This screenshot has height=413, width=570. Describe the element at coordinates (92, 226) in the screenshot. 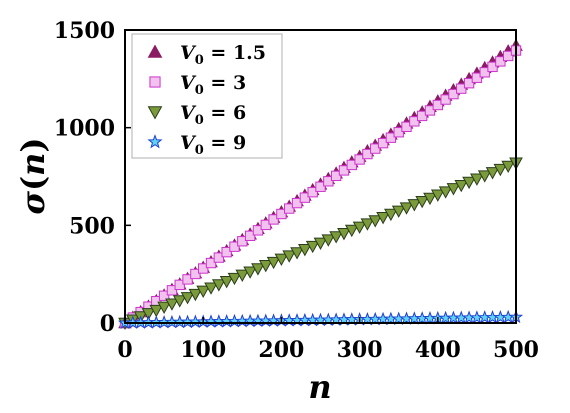

I see `y-tick-label: 500` at that location.